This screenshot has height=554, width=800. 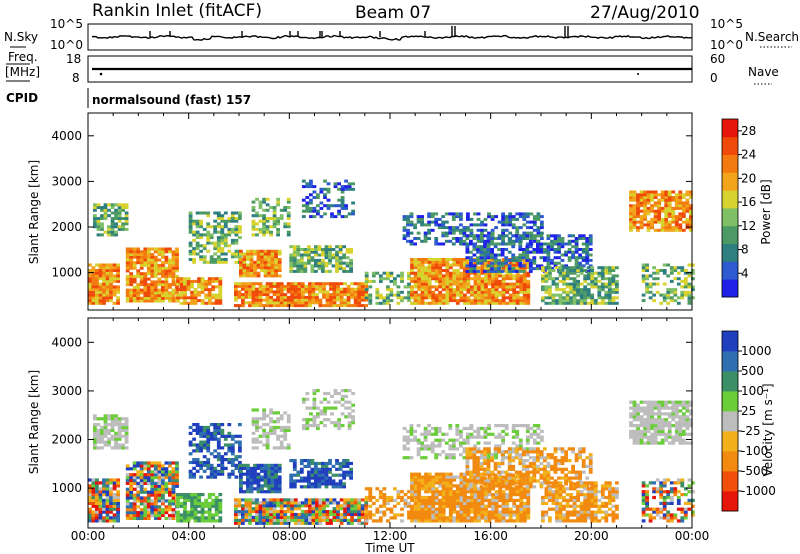 I want to click on freq-tick-top: 18, so click(x=73, y=59).